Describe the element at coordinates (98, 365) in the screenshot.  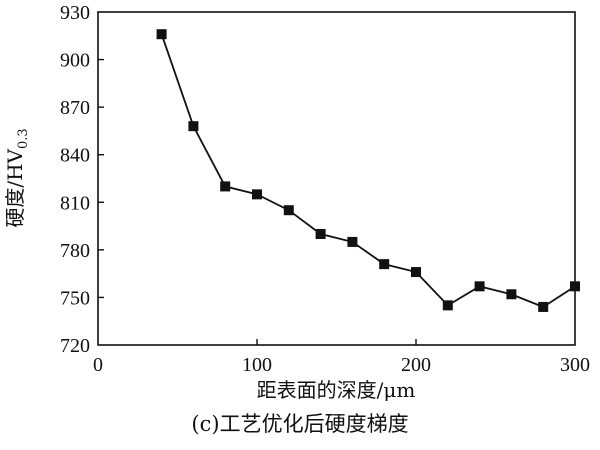
I see `x-tick-label: 0` at that location.